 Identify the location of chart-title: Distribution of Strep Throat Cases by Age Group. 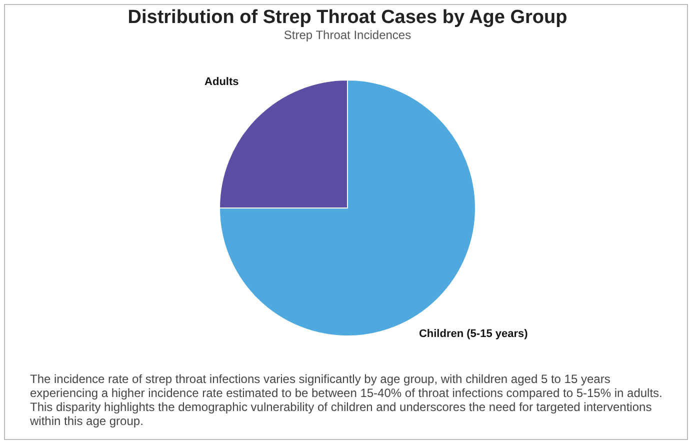
(348, 17).